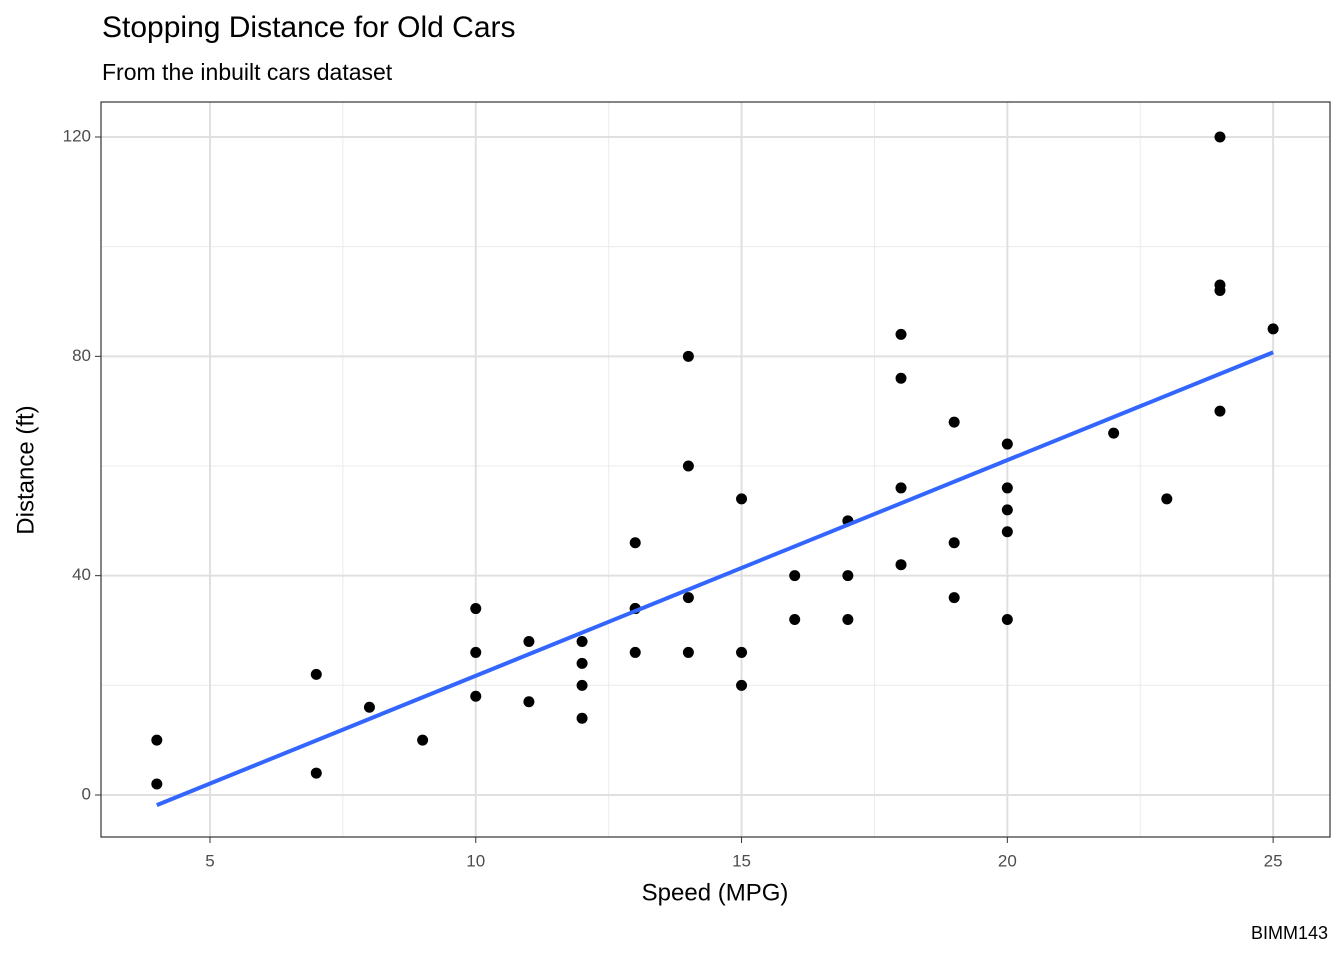 The width and height of the screenshot is (1344, 960). What do you see at coordinates (25, 469) in the screenshot?
I see `y-axis-title: Distance (ft)` at bounding box center [25, 469].